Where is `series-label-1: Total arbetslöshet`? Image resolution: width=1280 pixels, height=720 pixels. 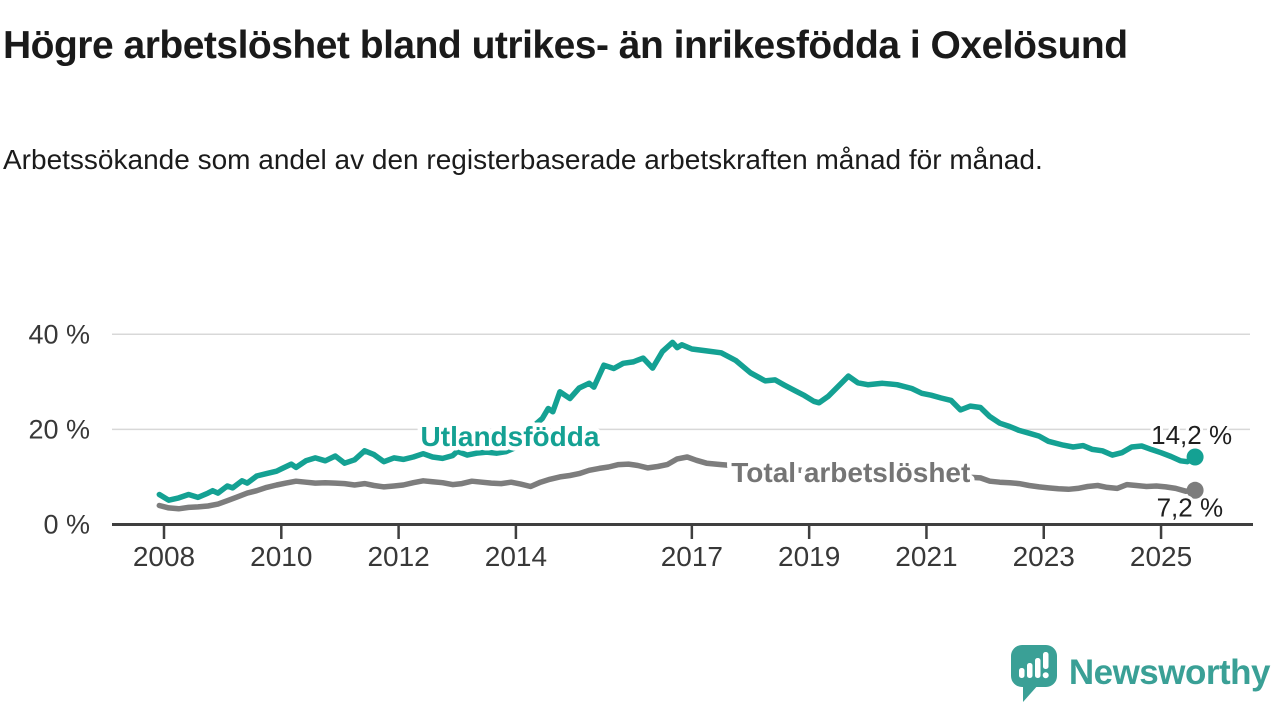
series-label-1: Total arbetslöshet is located at coordinates (850, 472).